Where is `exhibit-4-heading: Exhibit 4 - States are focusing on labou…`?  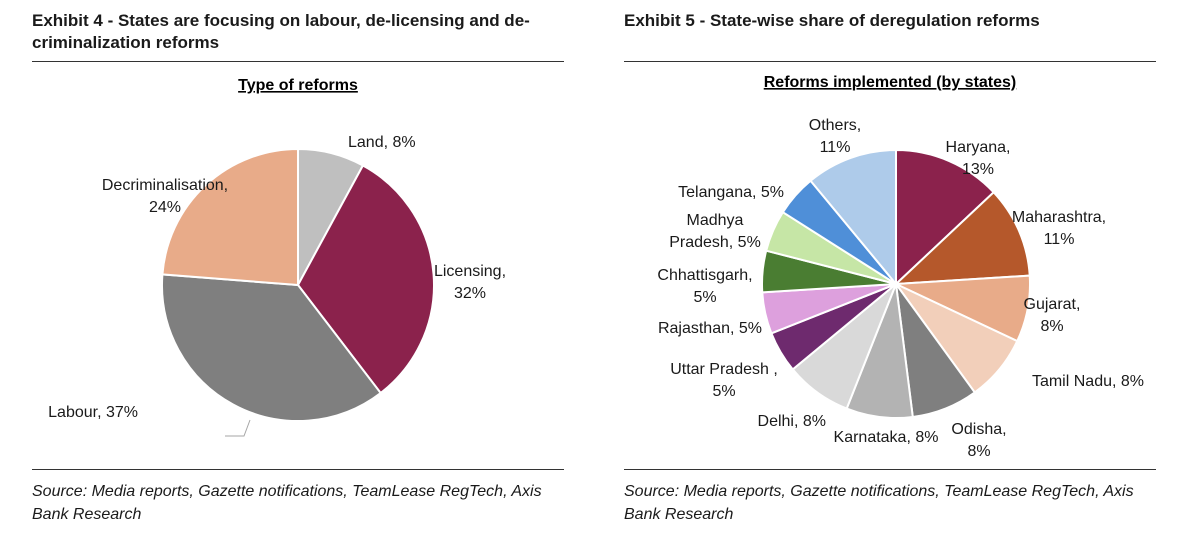
exhibit-4-heading: Exhibit 4 - States are focusing on labou… is located at coordinates (281, 31).